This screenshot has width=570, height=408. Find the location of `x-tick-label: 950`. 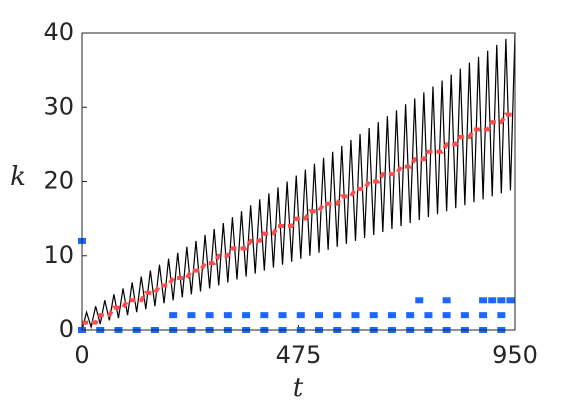

x-tick-label: 950 is located at coordinates (515, 355).